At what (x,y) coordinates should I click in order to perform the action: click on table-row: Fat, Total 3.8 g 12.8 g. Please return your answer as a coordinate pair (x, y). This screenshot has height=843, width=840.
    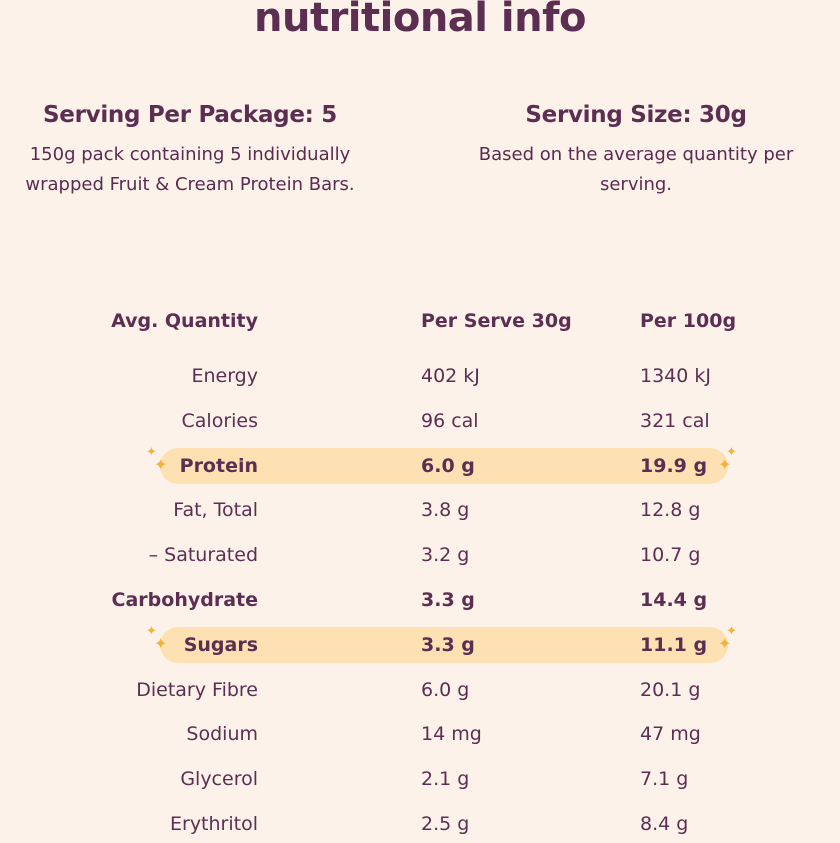
    Looking at the image, I should click on (420, 510).